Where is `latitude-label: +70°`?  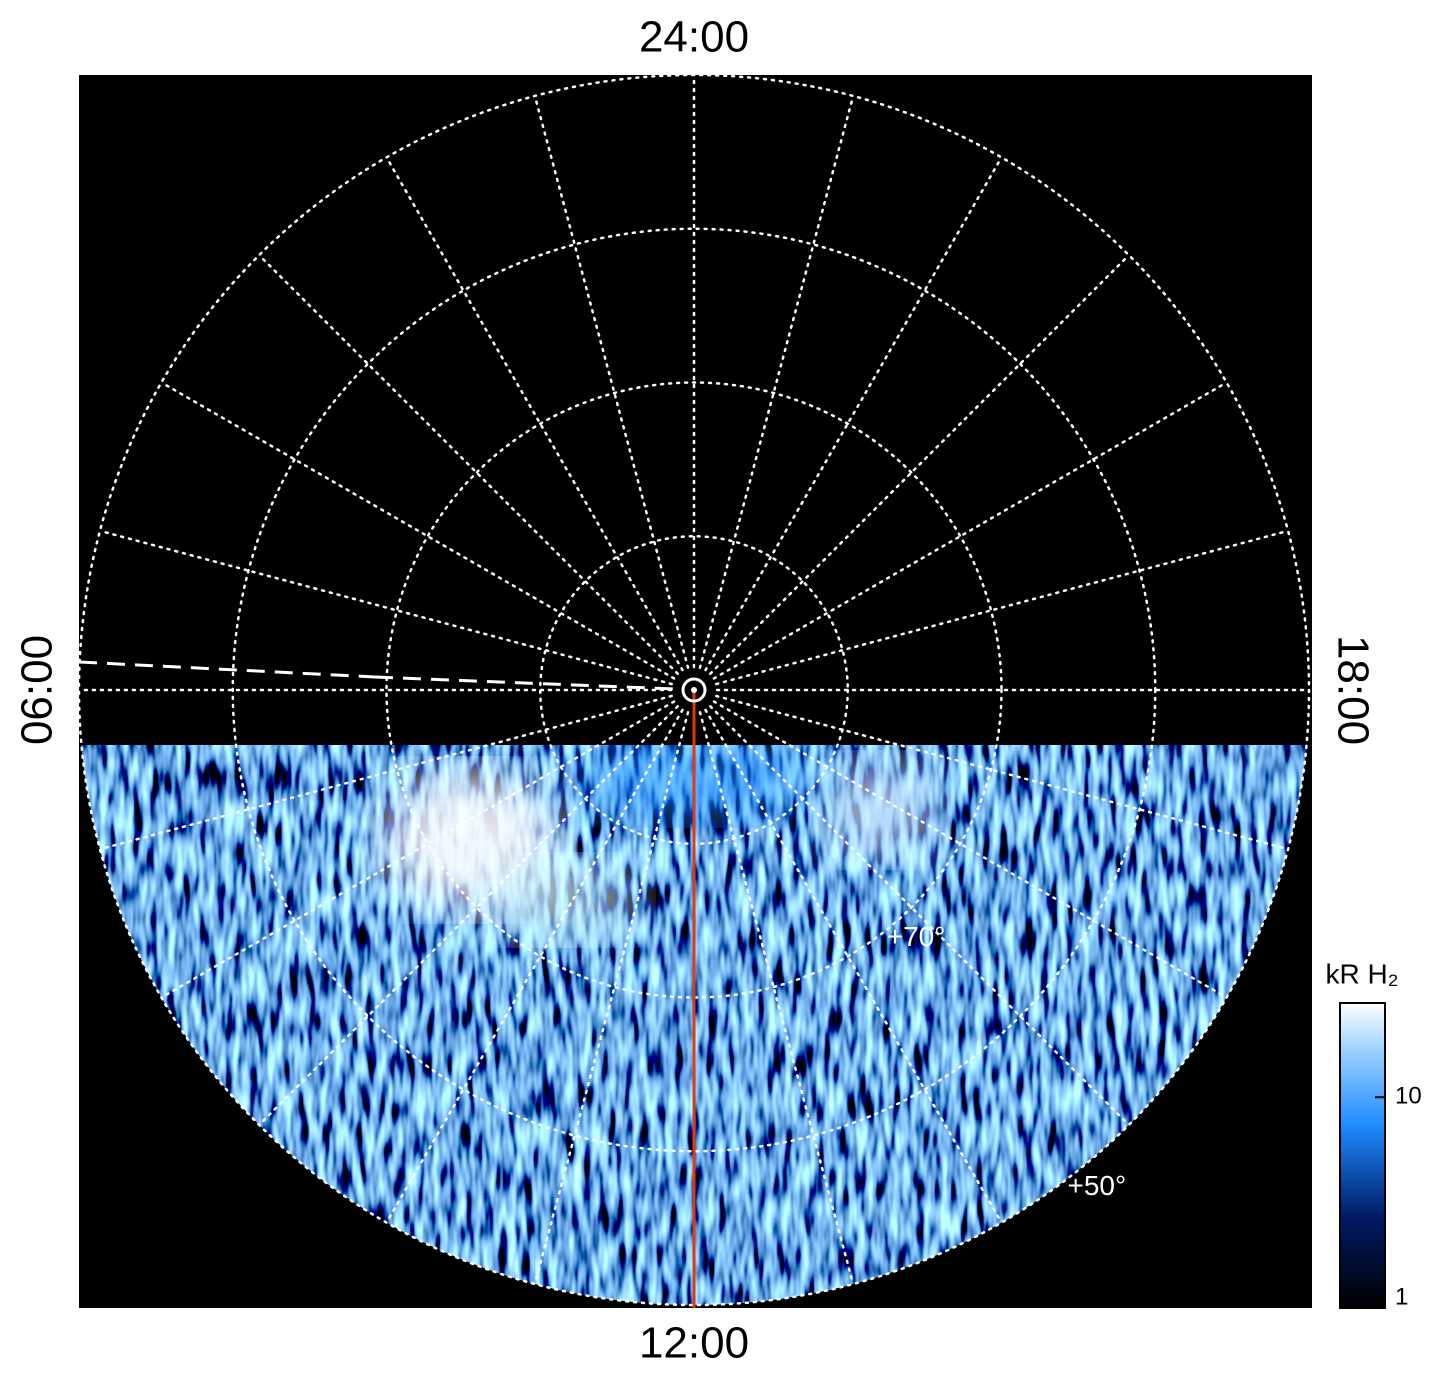
latitude-label: +70° is located at coordinates (916, 936).